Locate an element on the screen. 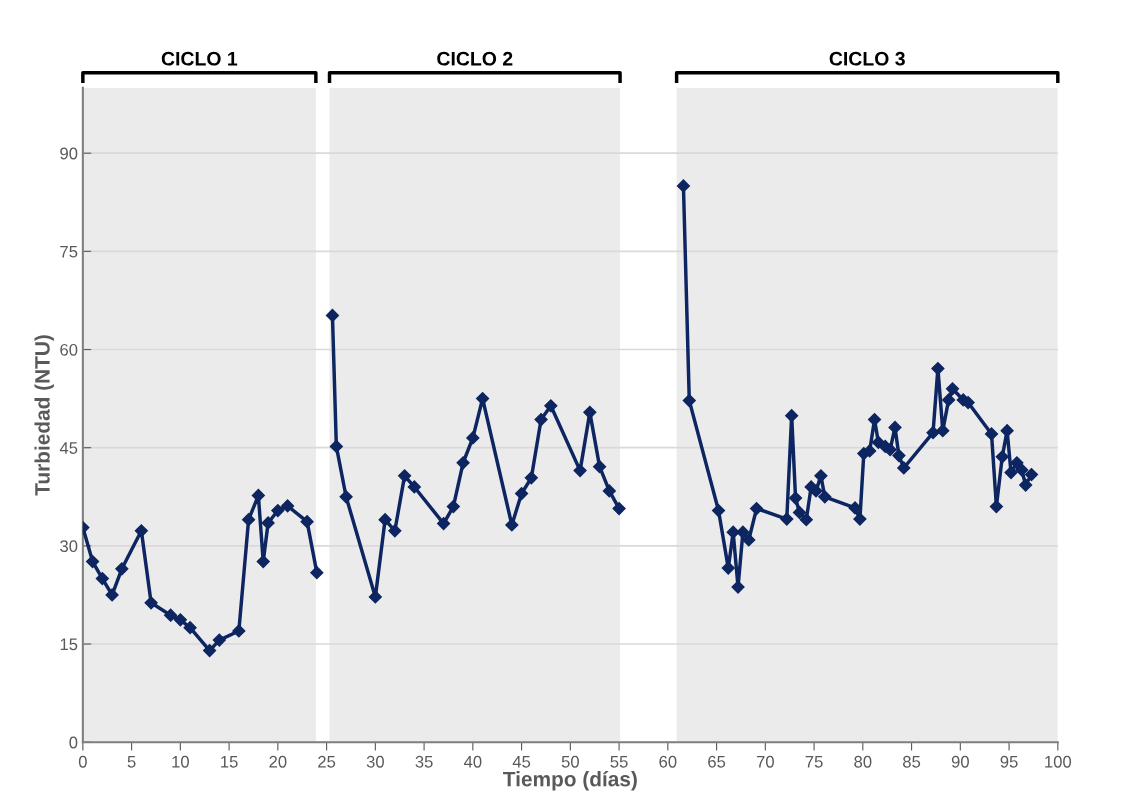 This screenshot has width=1135, height=805. y-tick-label: 75 is located at coordinates (69, 251).